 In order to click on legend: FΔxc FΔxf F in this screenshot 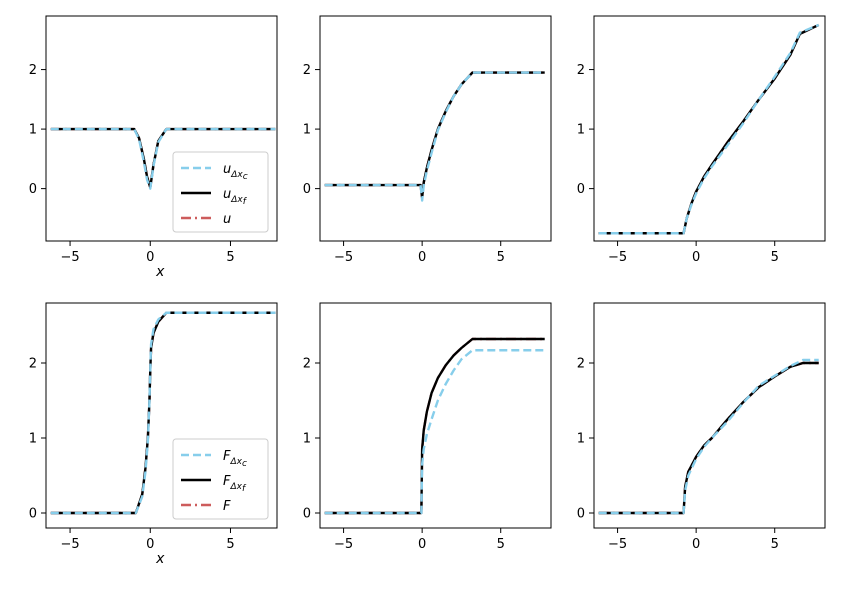, I will do `click(220, 479)`.